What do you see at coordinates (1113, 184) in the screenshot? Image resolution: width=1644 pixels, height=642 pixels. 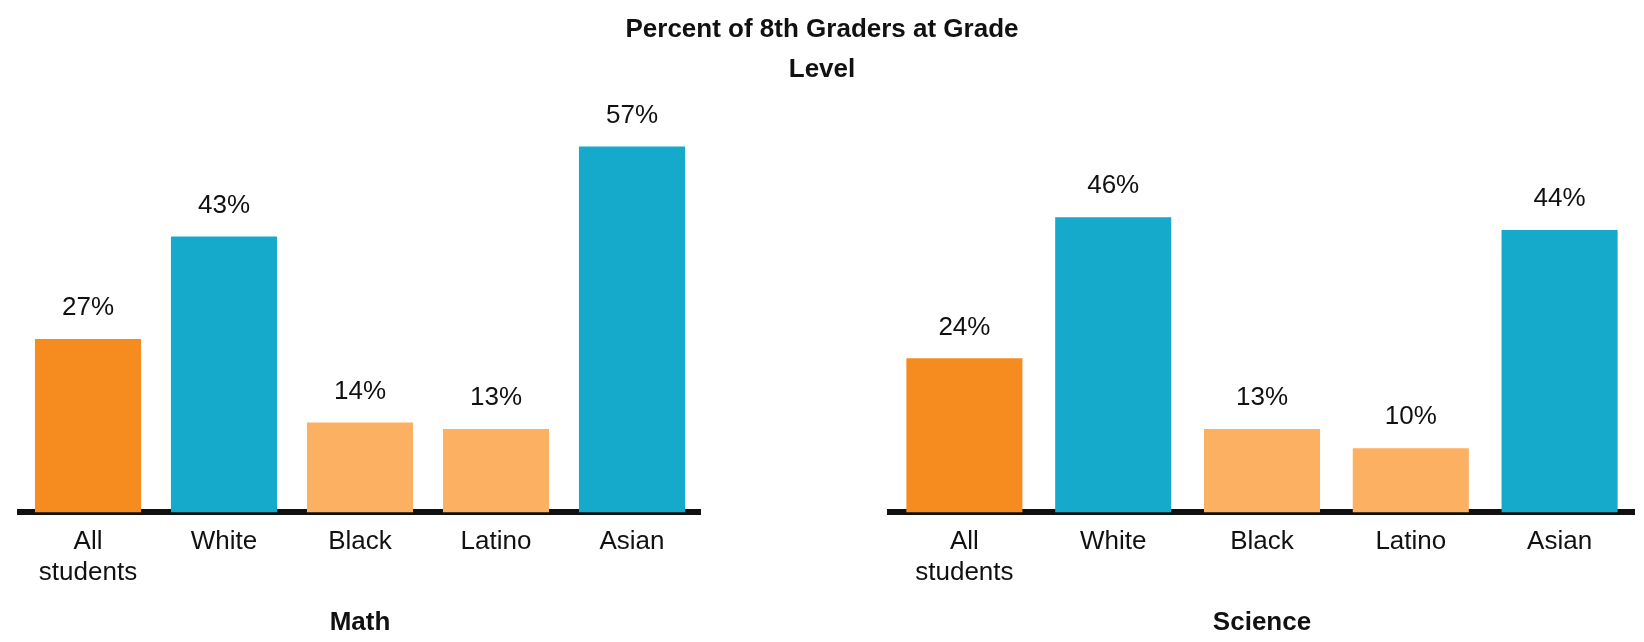 I see `data-label: 46%` at bounding box center [1113, 184].